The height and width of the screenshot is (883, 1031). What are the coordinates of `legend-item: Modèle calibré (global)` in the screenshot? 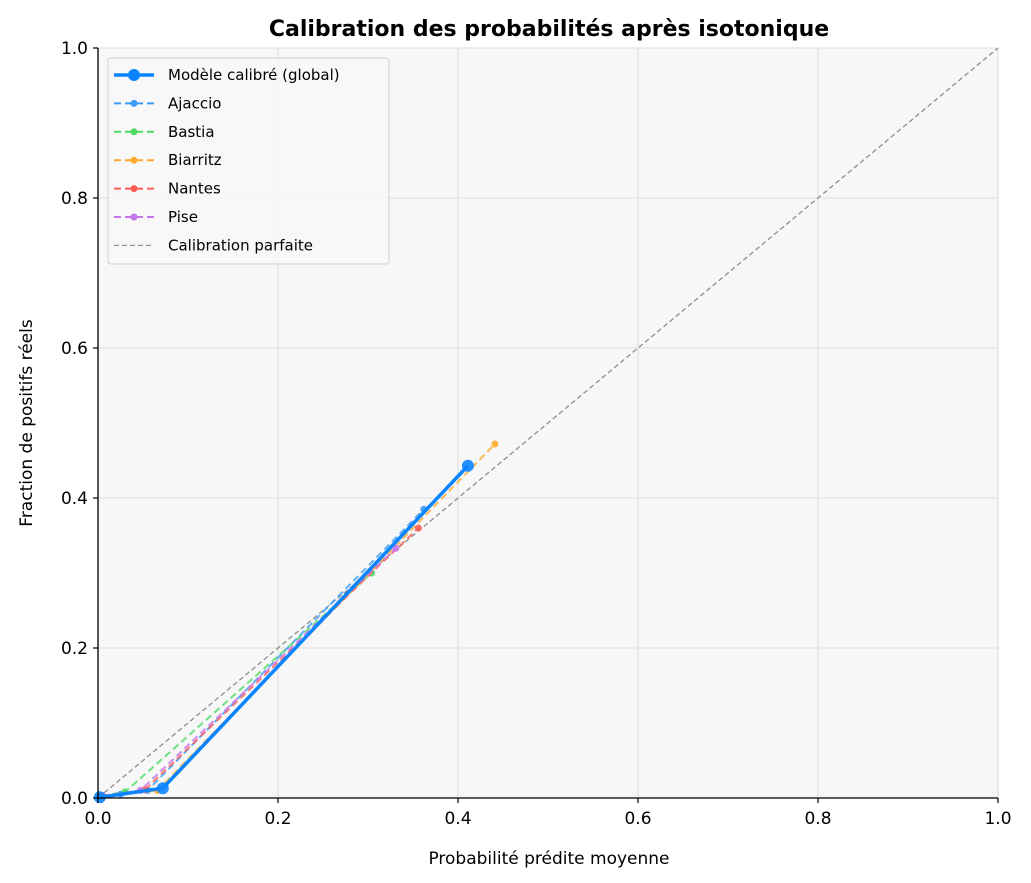 It's located at (227, 75).